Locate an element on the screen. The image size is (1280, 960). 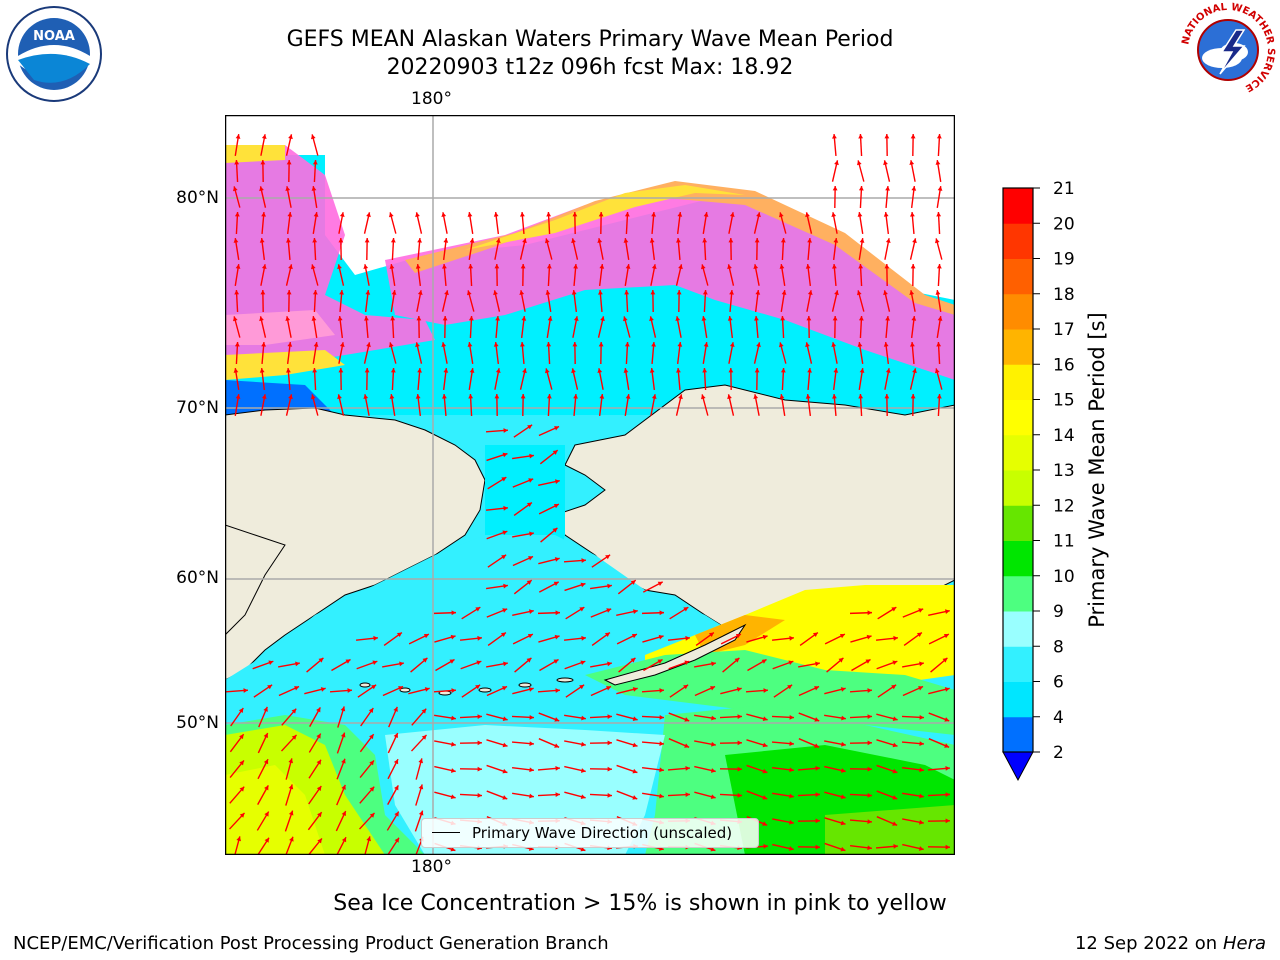
colorbar-tick-label: 17 is located at coordinates (1064, 330).